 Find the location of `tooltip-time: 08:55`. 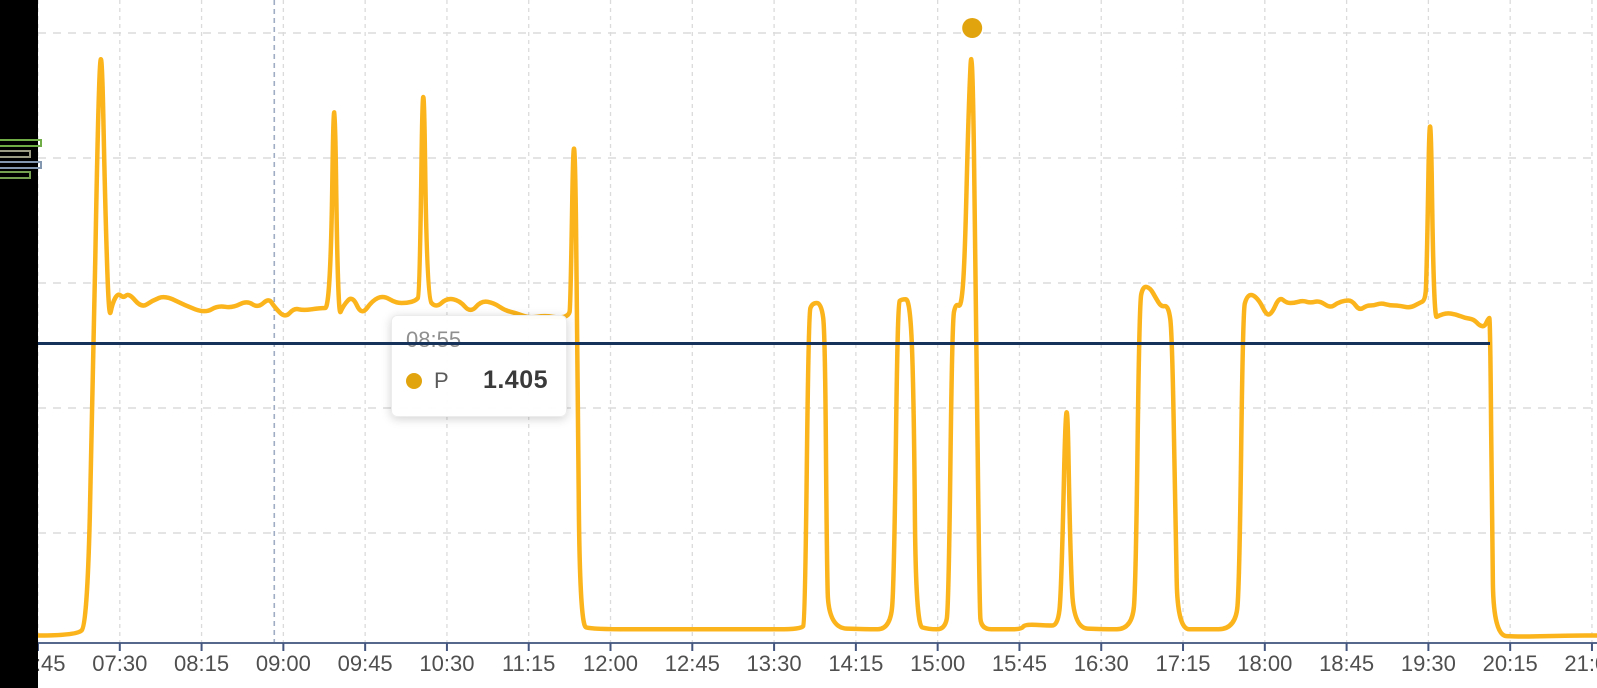

tooltip-time: 08:55 is located at coordinates (434, 339).